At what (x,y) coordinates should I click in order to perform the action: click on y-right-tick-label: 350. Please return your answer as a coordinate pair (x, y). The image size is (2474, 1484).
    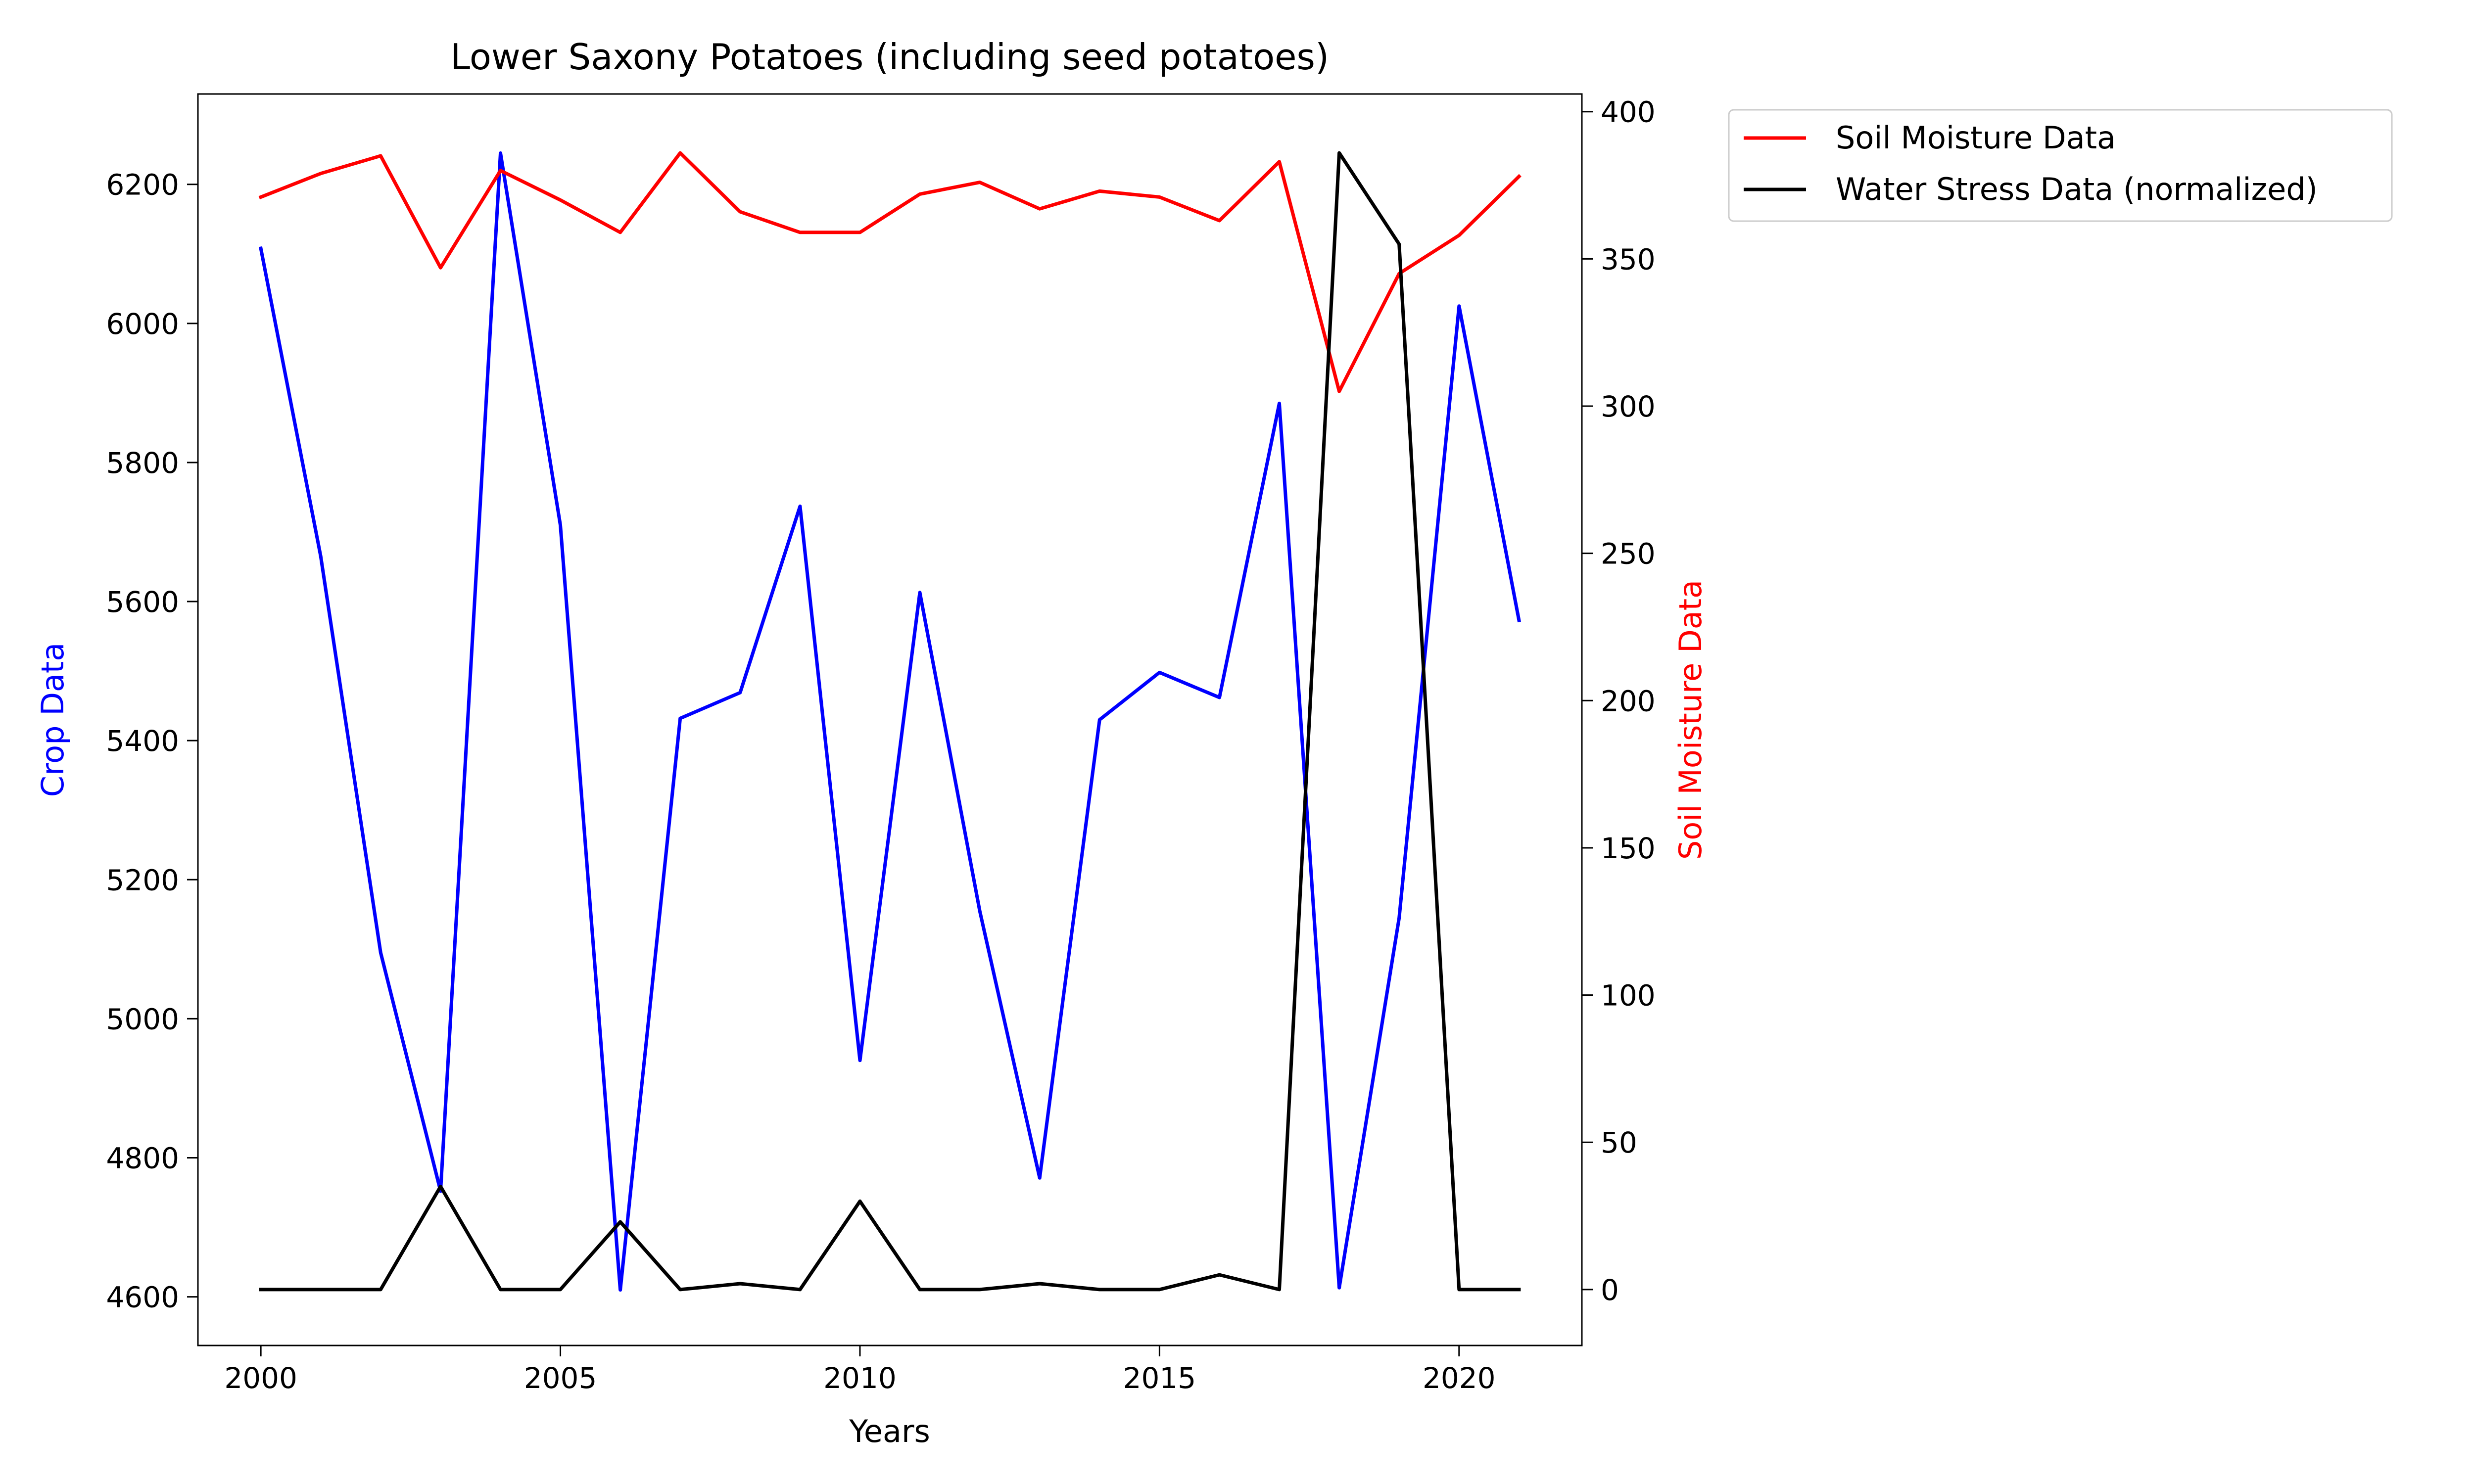
    Looking at the image, I should click on (1629, 259).